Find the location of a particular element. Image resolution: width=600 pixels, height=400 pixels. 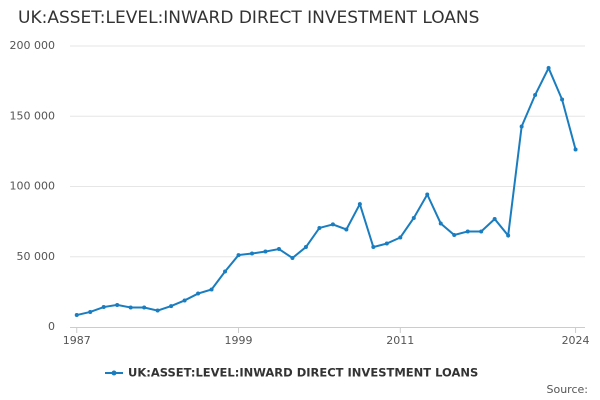

source: Source: is located at coordinates (568, 389).